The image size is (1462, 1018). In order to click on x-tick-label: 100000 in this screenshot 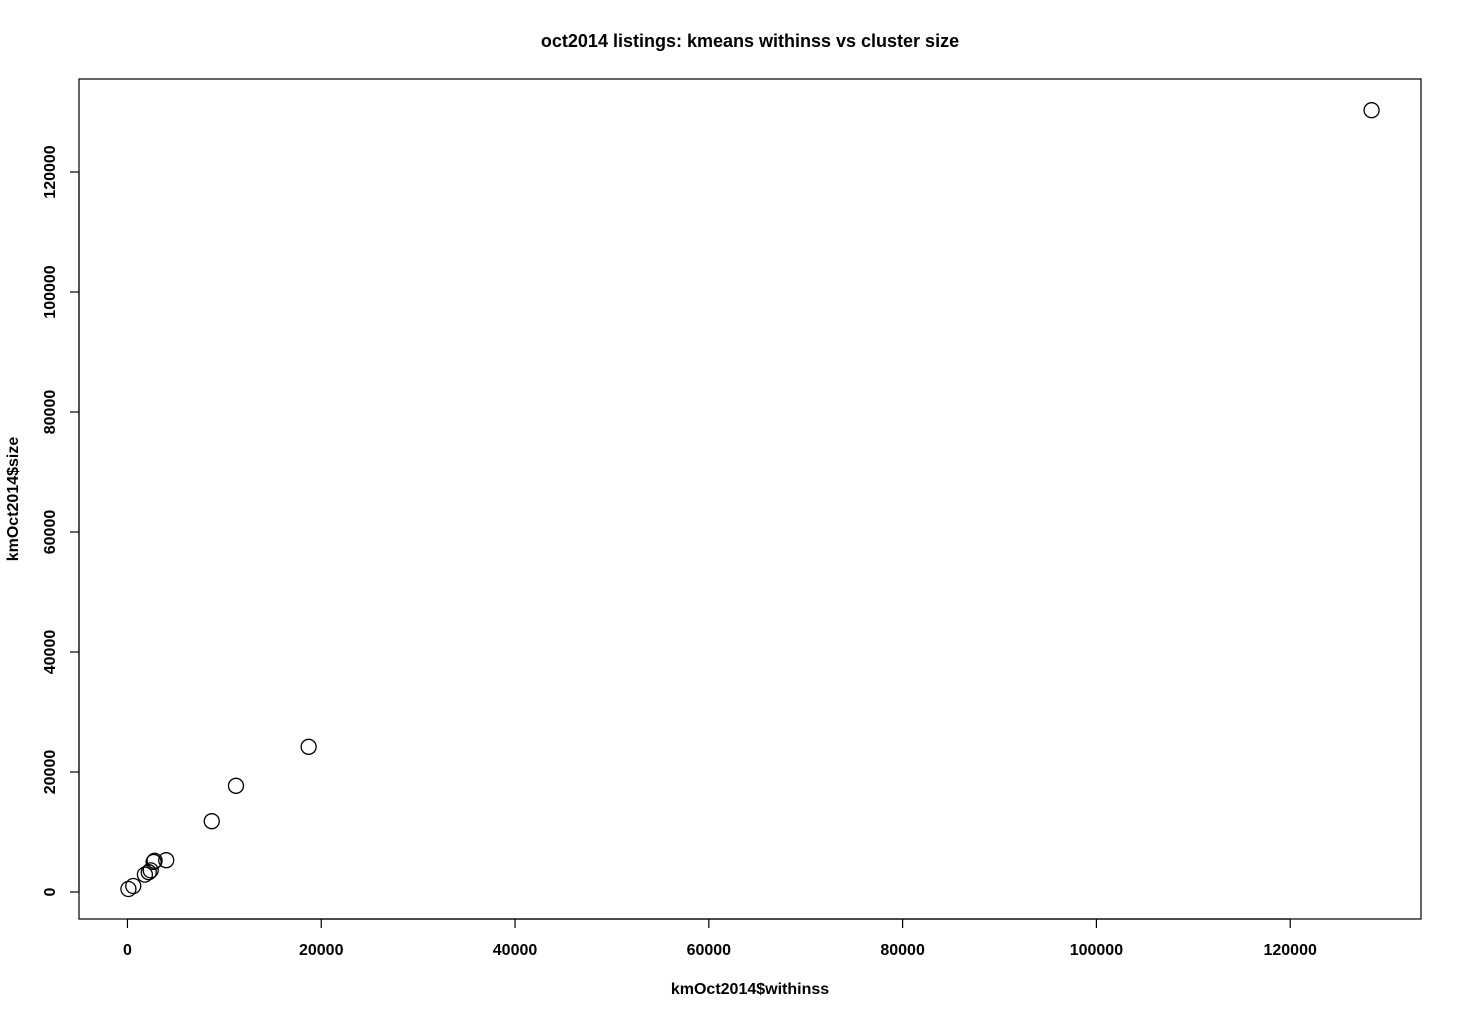, I will do `click(1096, 950)`.